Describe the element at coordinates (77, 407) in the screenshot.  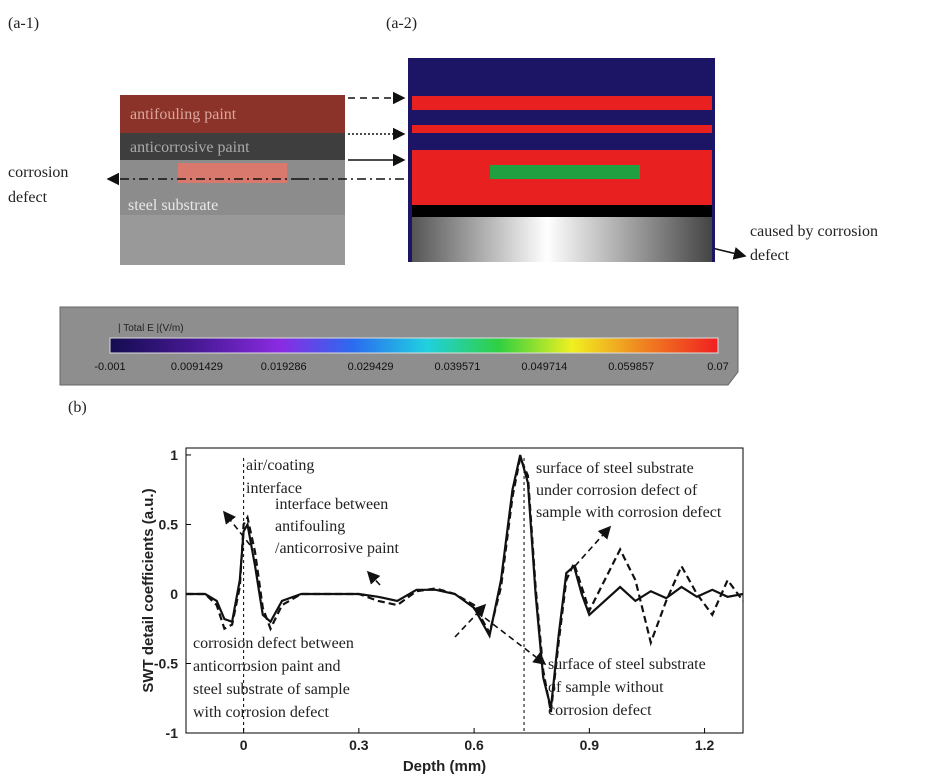
I see `panel-label: (b)` at that location.